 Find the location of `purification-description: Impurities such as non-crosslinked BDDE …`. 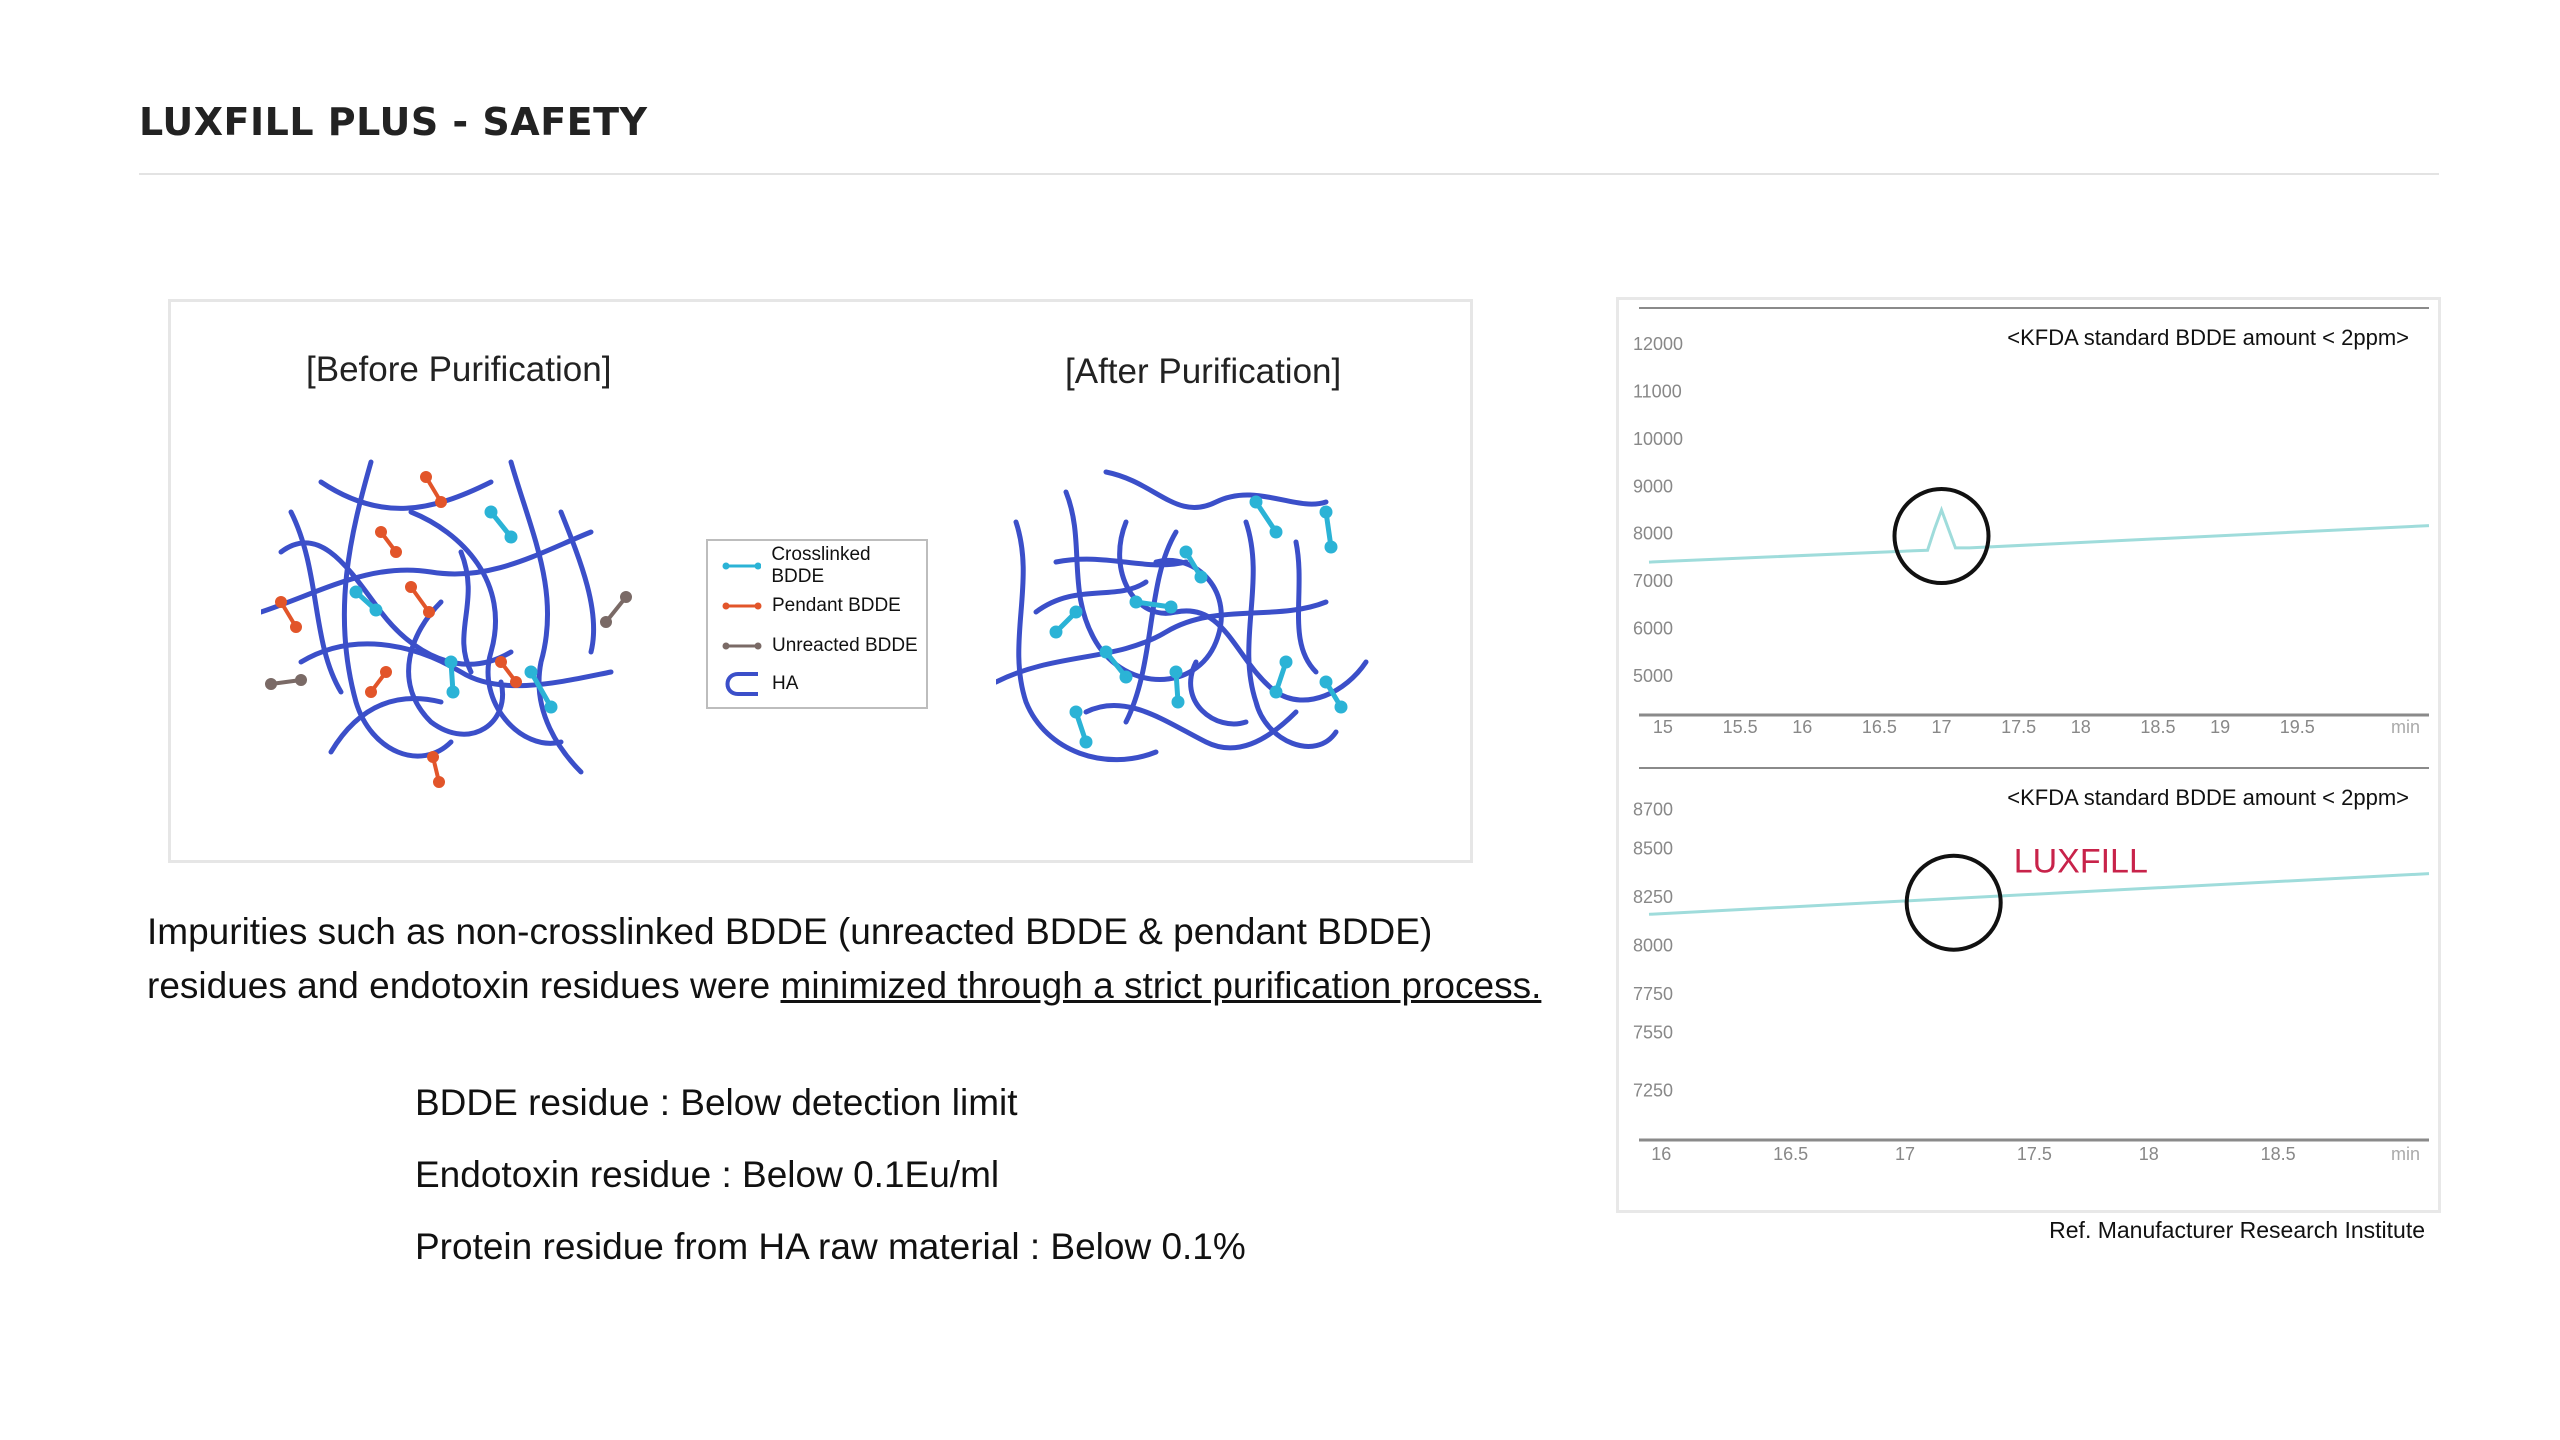

purification-description: Impurities such as non-crosslinked BDDE … is located at coordinates (844, 959).